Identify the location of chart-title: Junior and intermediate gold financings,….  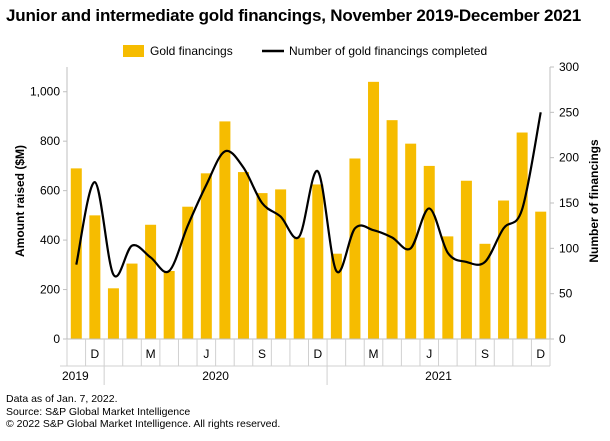
(293, 15).